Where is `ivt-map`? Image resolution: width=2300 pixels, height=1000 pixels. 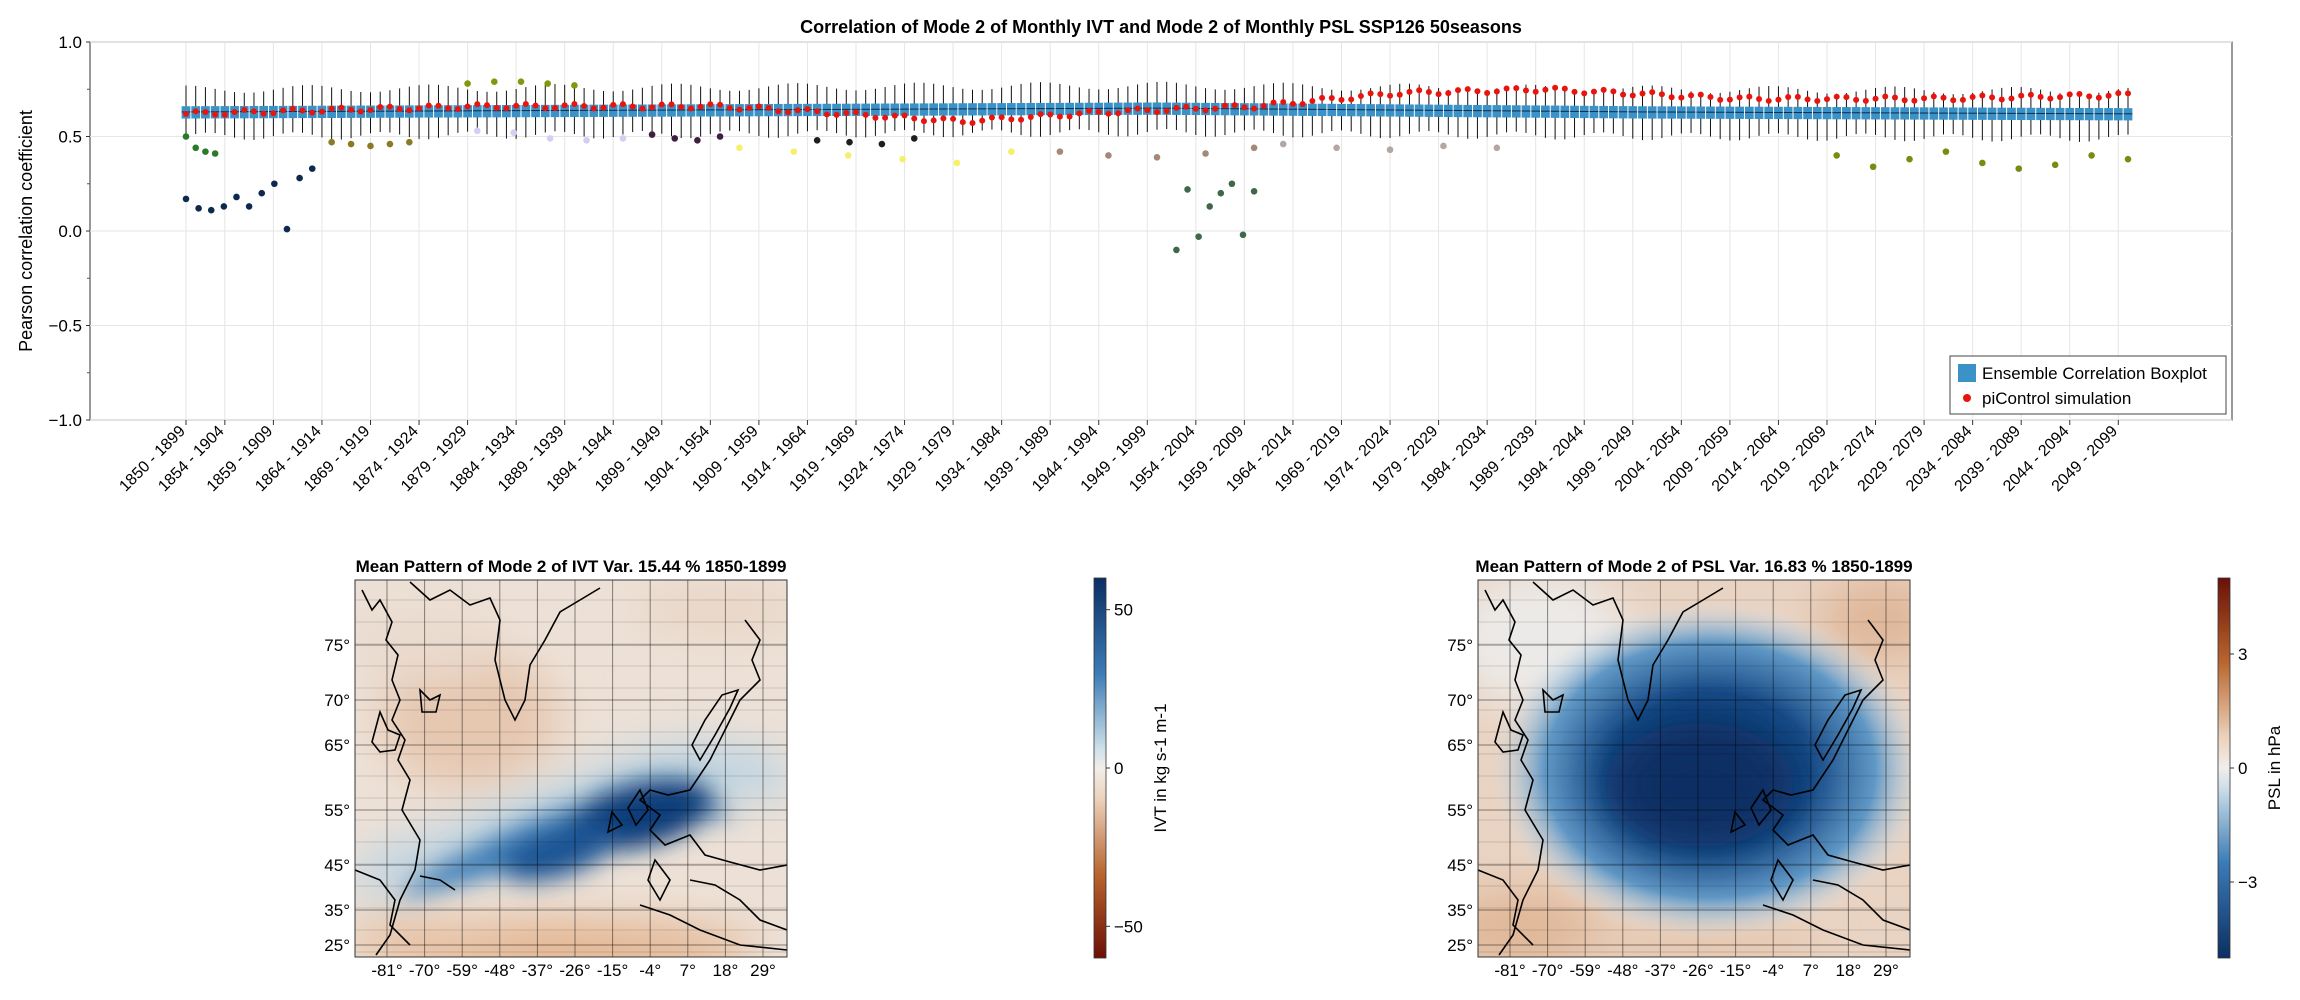 ivt-map is located at coordinates (571, 768).